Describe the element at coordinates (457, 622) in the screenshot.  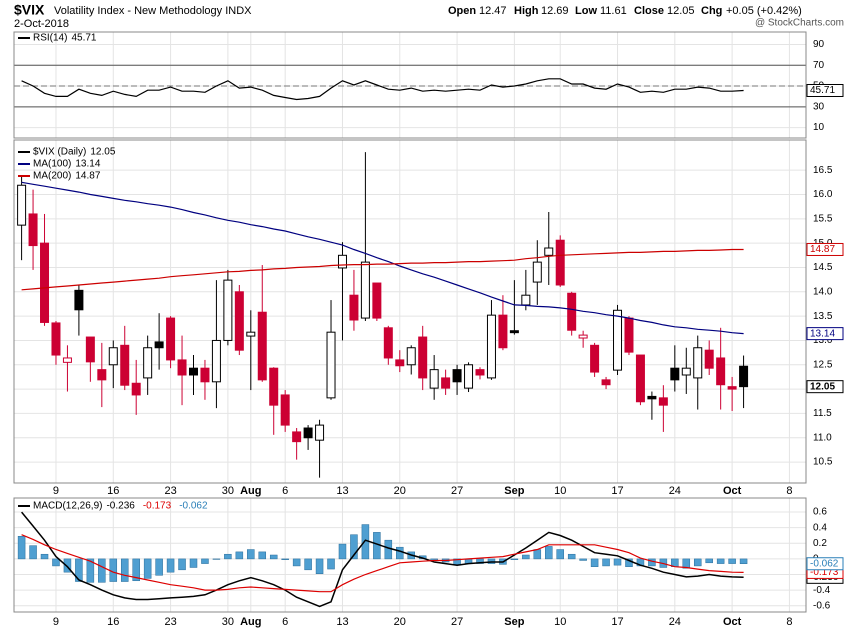
I see `x-tick-label: 27` at that location.